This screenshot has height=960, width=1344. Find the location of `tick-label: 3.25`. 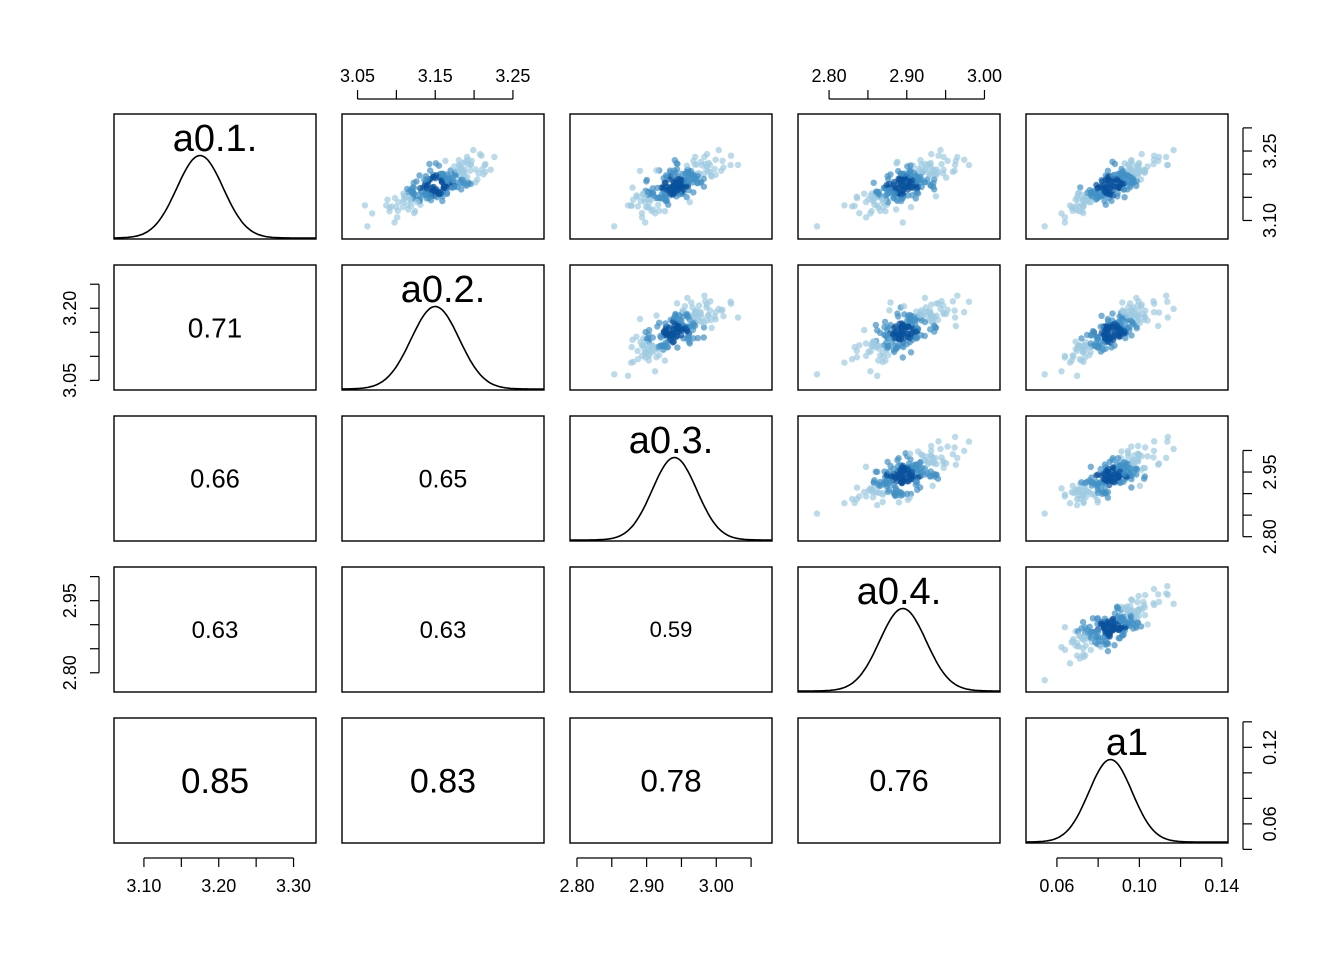

tick-label: 3.25 is located at coordinates (1270, 151).